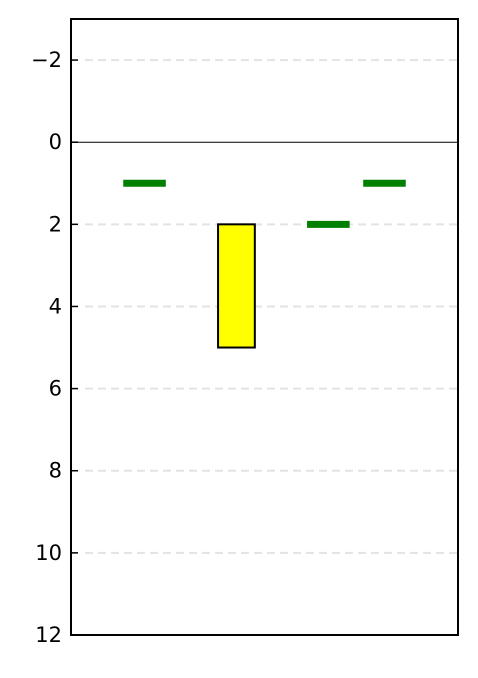  I want to click on y-tick-label: 4, so click(55, 306).